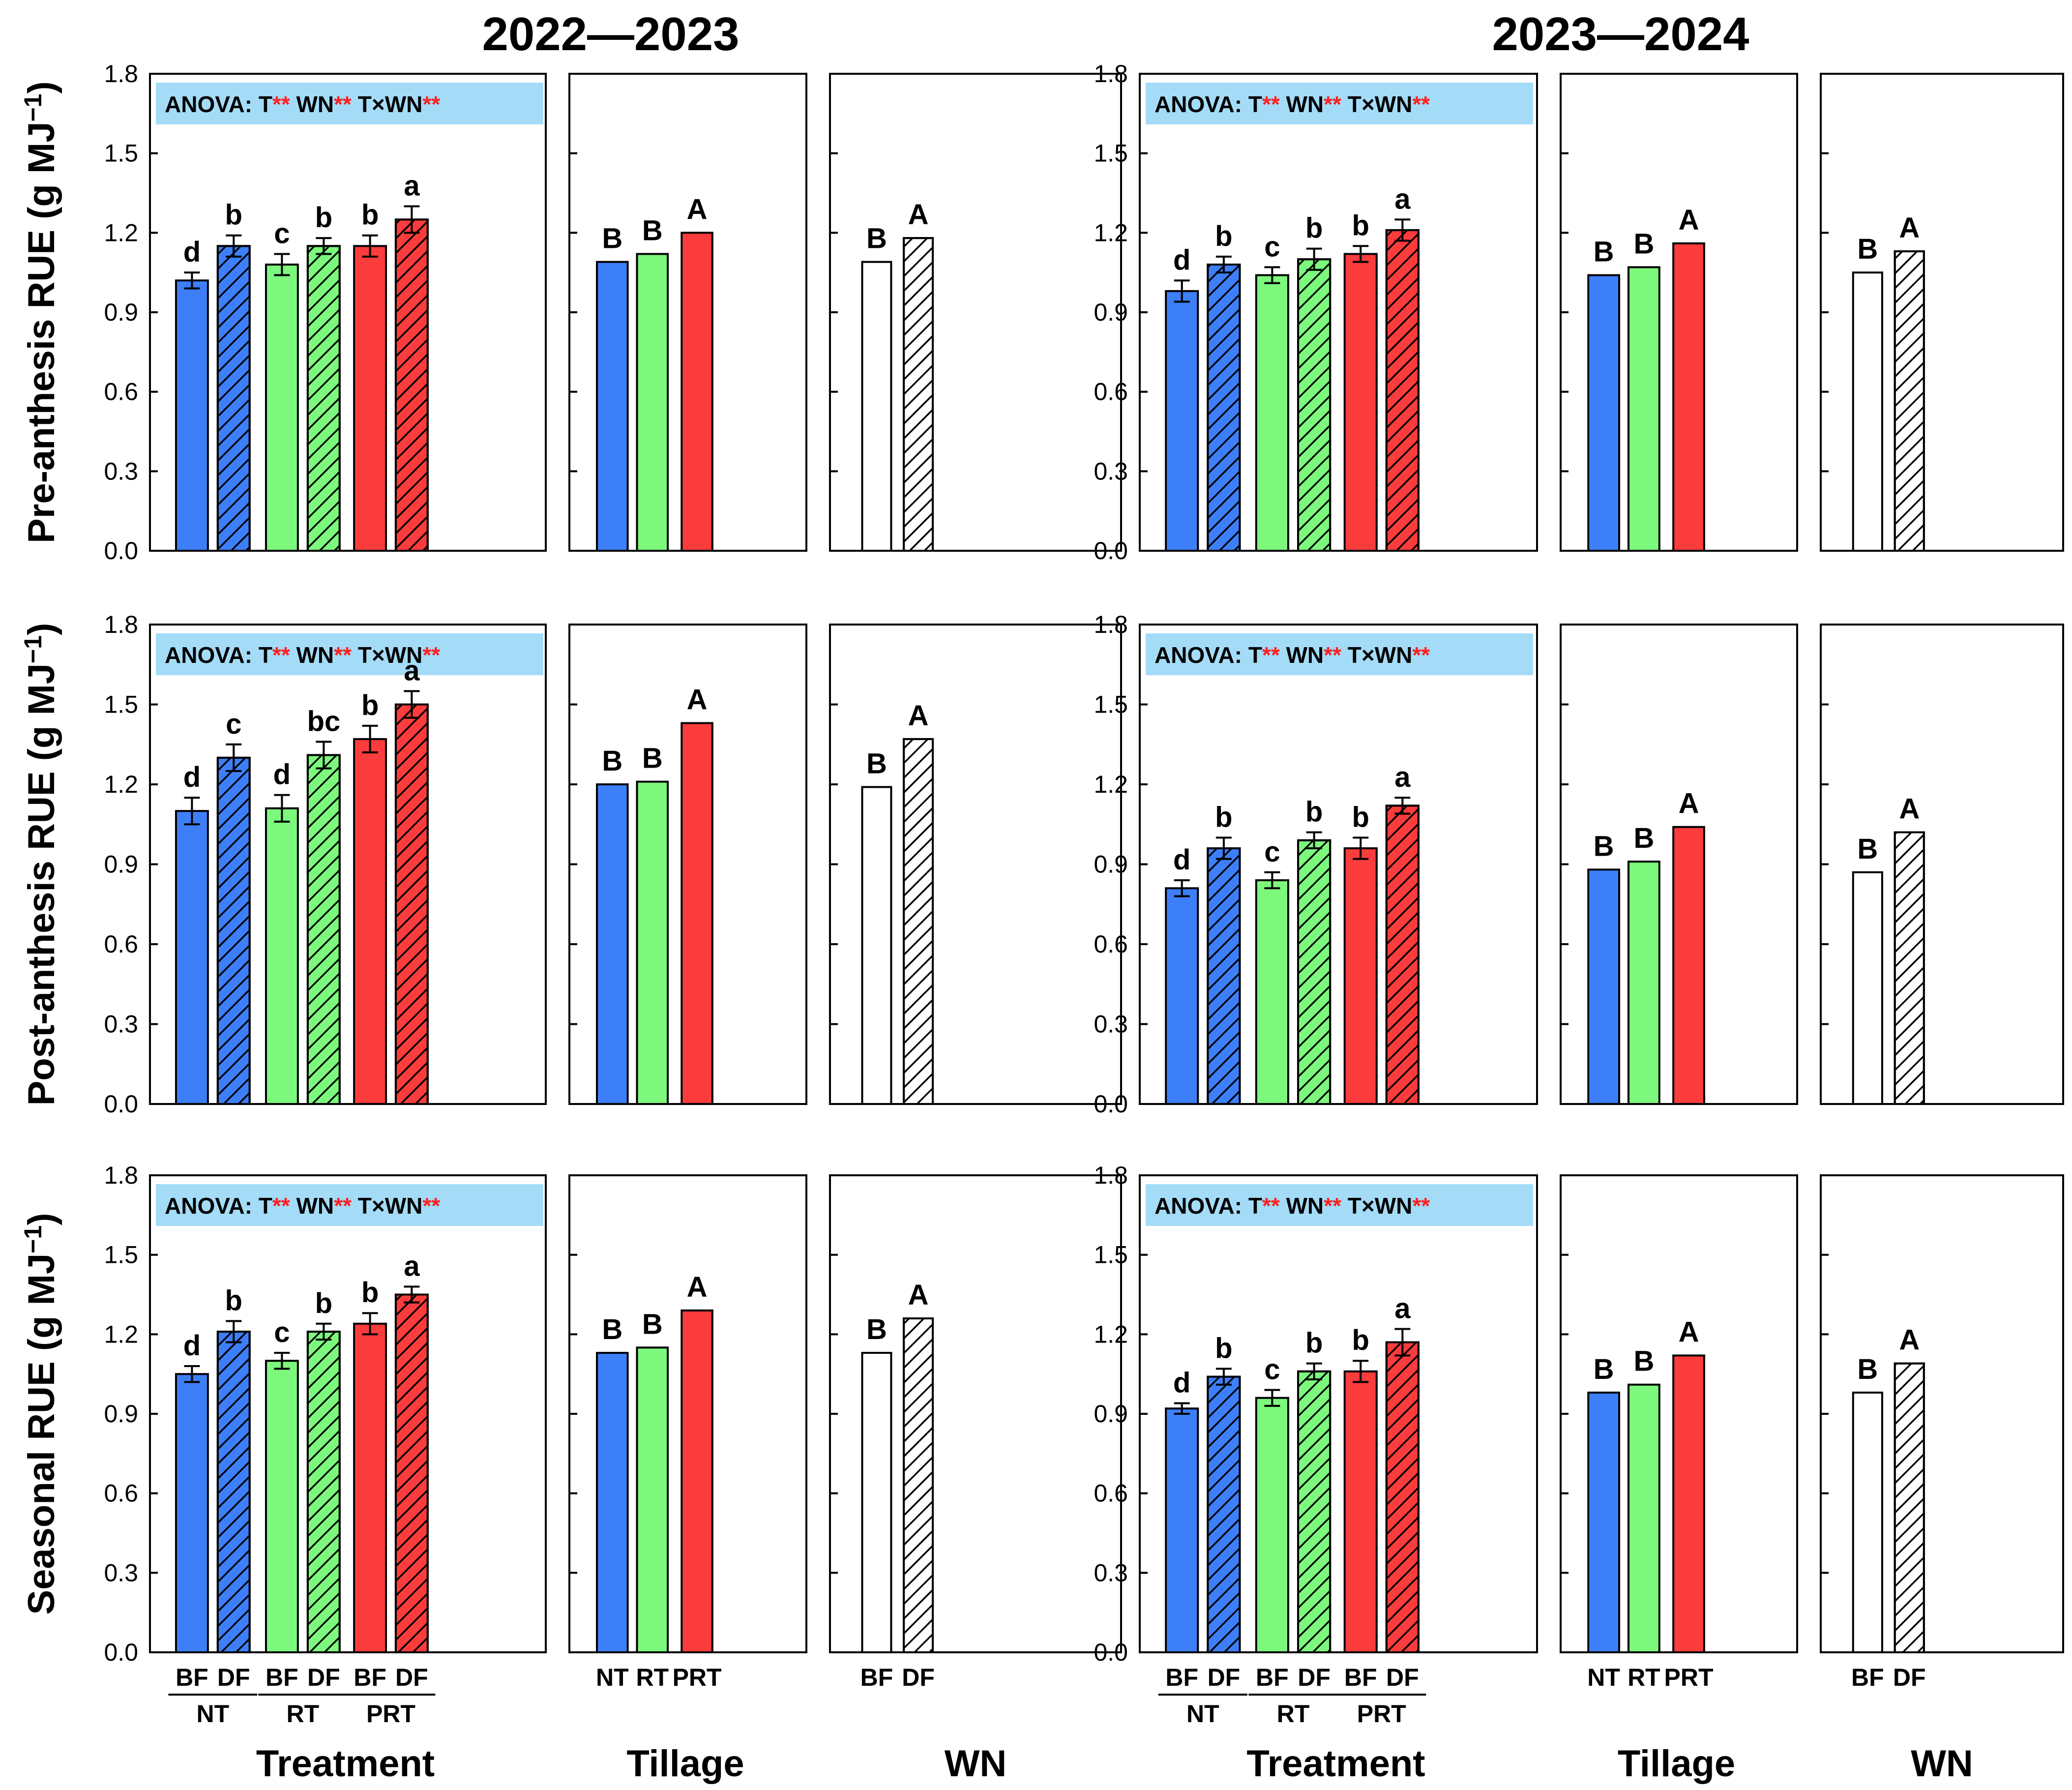 The image size is (2072, 1790). What do you see at coordinates (1909, 1340) in the screenshot?
I see `wn-letter: A` at bounding box center [1909, 1340].